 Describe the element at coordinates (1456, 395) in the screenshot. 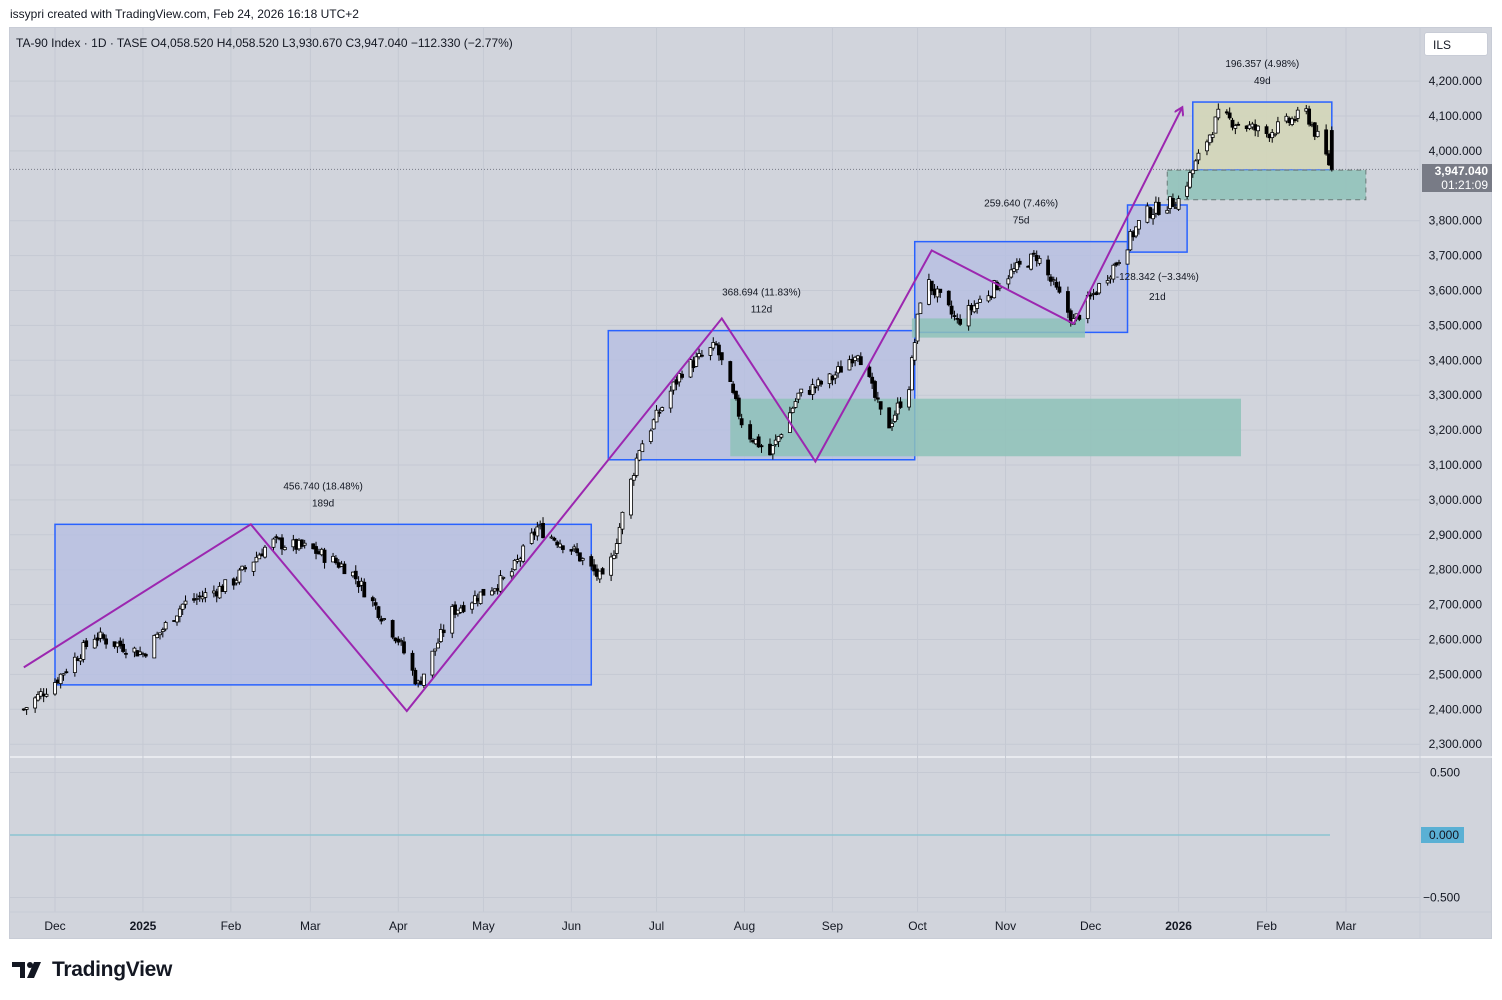

I see `price-axis-label: 3,300.000` at that location.